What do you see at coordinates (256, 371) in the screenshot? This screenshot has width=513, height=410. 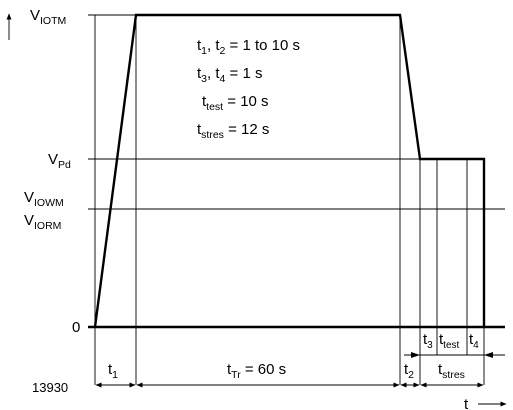 I see `ttr-interval-label: tTr = 60 s` at bounding box center [256, 371].